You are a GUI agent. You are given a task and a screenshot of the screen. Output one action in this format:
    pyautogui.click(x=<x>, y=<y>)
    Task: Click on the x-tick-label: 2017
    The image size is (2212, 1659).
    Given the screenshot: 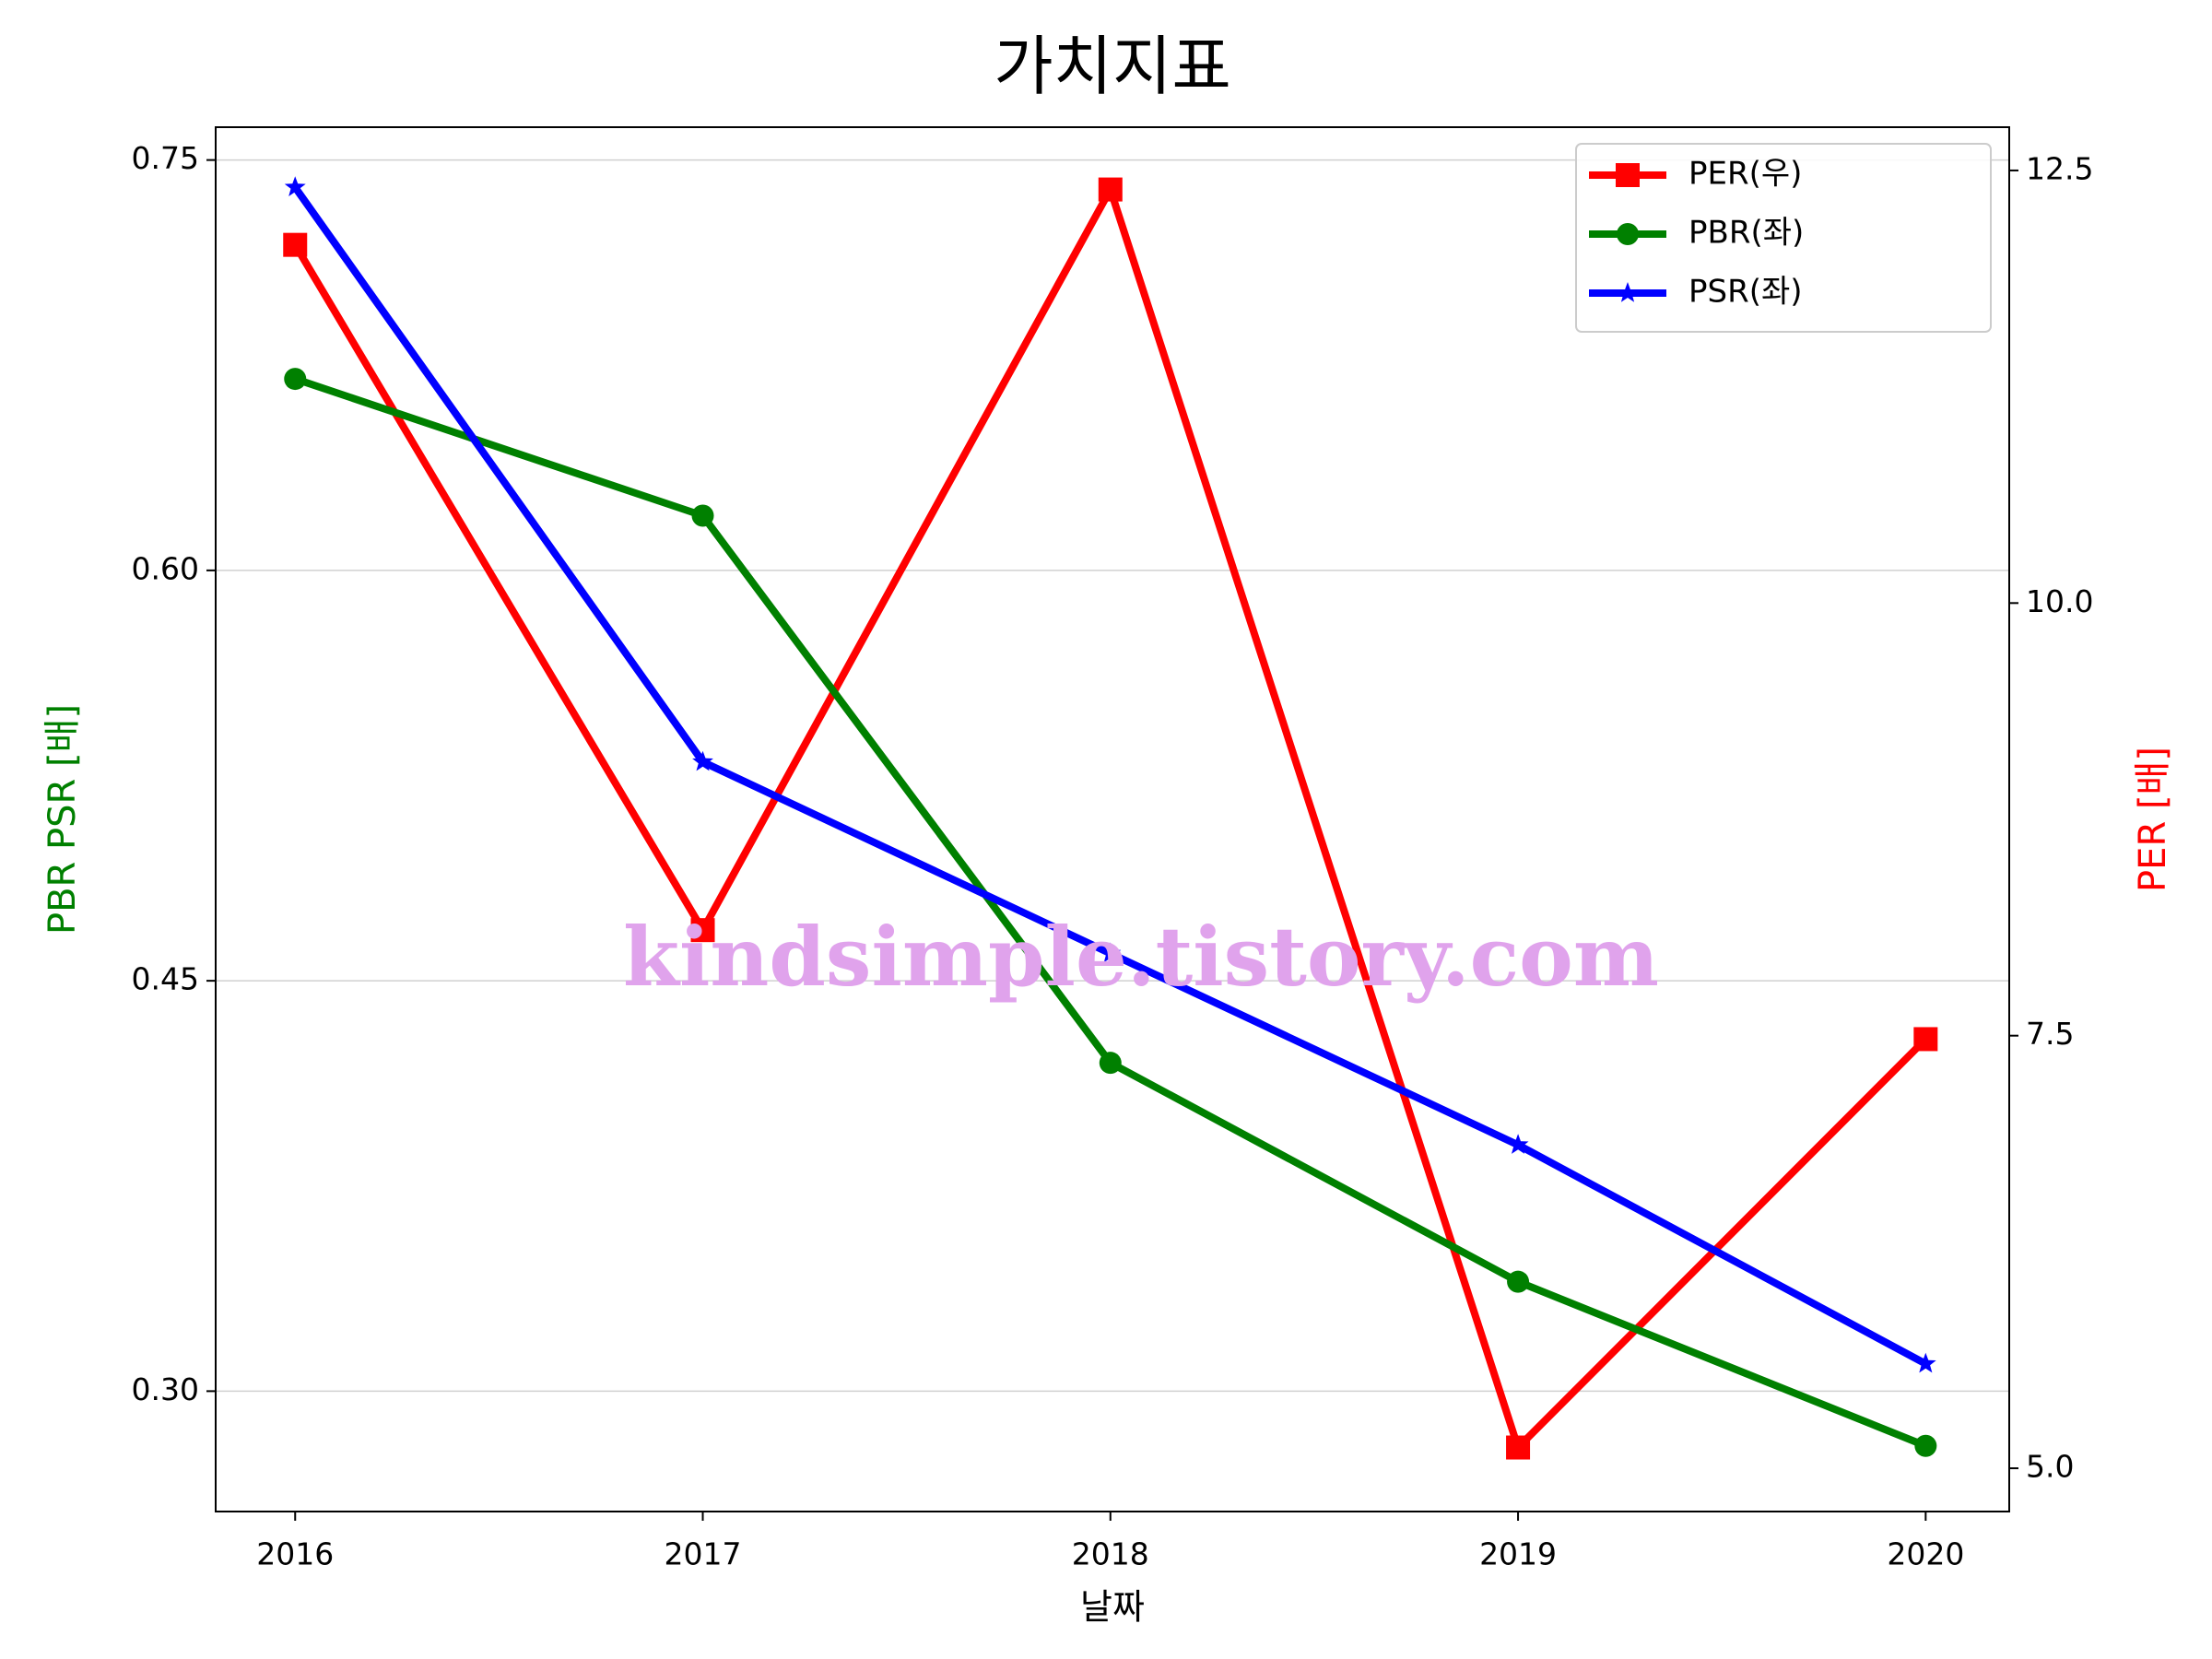 What is the action you would take?
    pyautogui.click(x=703, y=1554)
    